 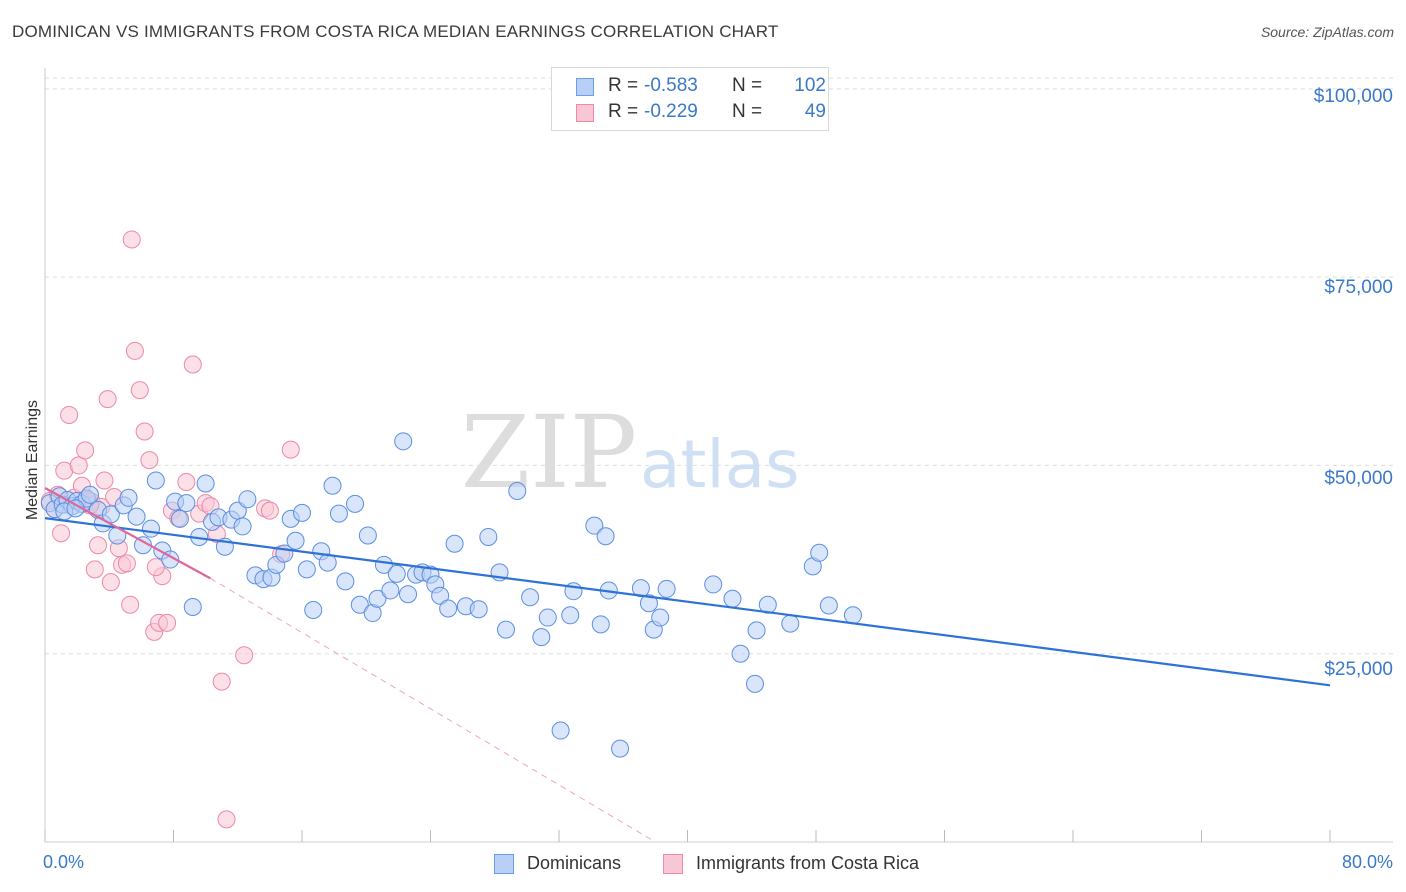 I want to click on legend-r-value: -0.229, so click(x=671, y=111).